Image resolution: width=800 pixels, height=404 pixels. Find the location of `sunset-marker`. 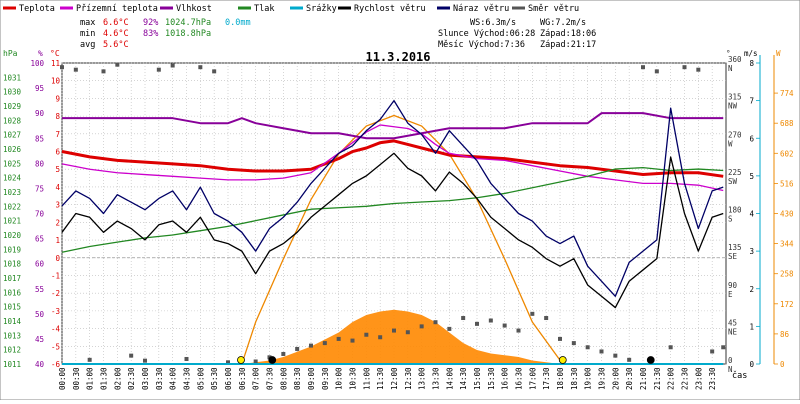

sunset-marker is located at coordinates (562, 360).